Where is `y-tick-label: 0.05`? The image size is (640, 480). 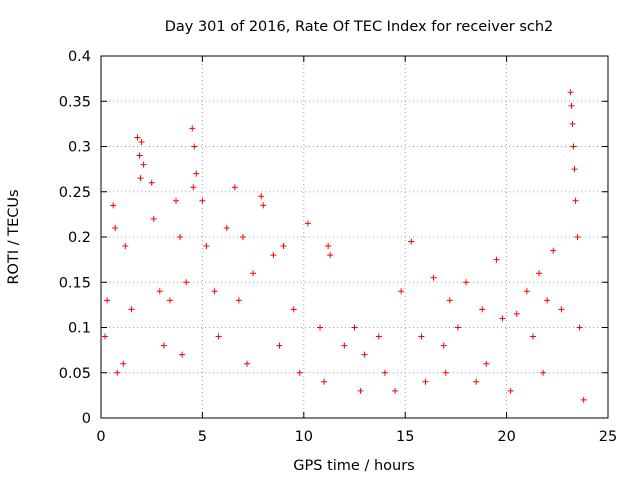
y-tick-label: 0.05 is located at coordinates (75, 374).